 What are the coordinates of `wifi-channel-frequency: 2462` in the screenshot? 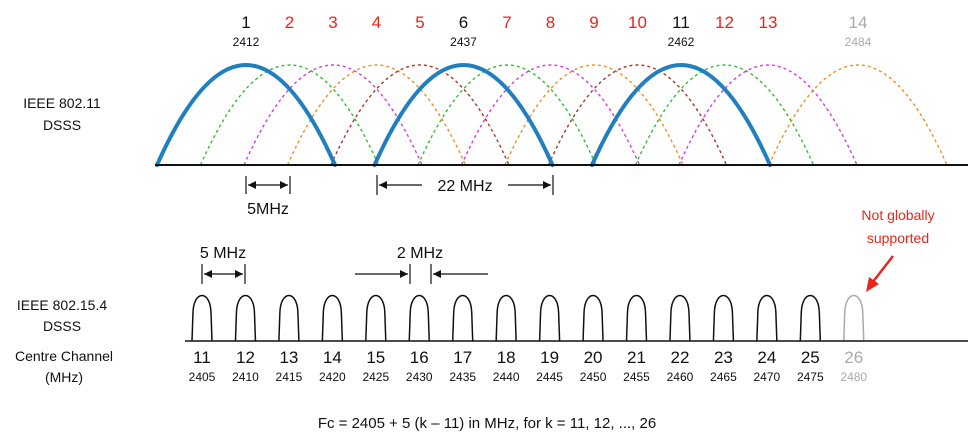 It's located at (681, 42).